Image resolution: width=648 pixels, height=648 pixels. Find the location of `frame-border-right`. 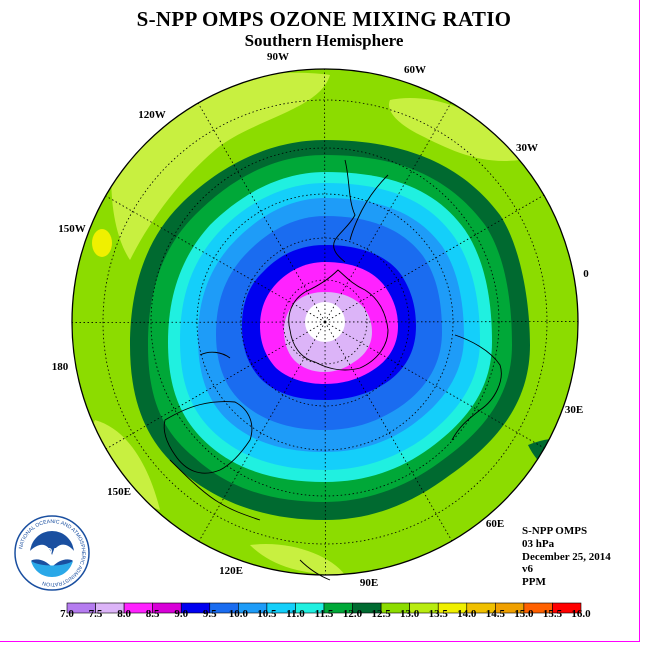

frame-border-right is located at coordinates (639, 321).